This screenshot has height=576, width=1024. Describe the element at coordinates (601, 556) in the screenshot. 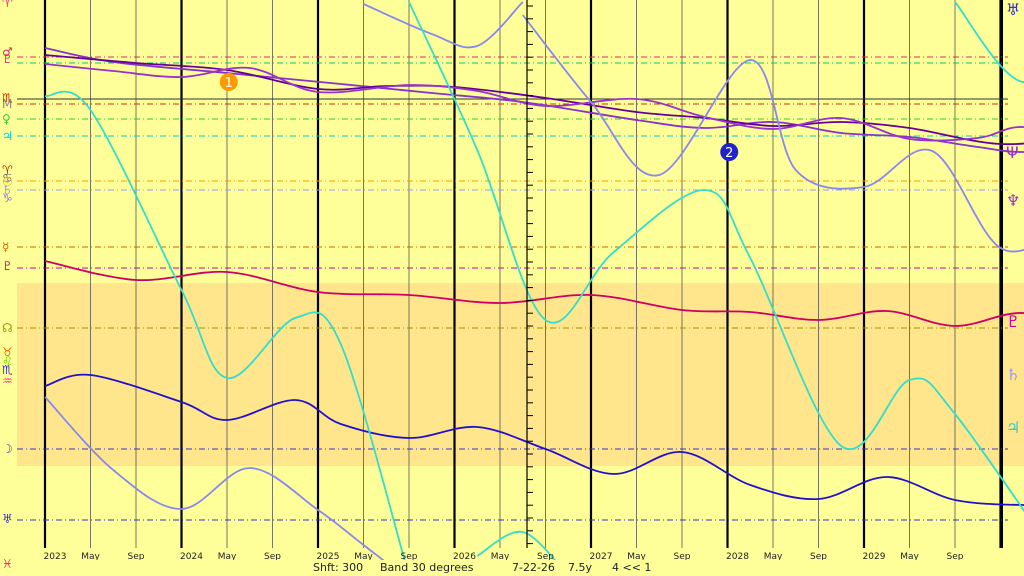

I see `x-tick-label: 2027` at that location.